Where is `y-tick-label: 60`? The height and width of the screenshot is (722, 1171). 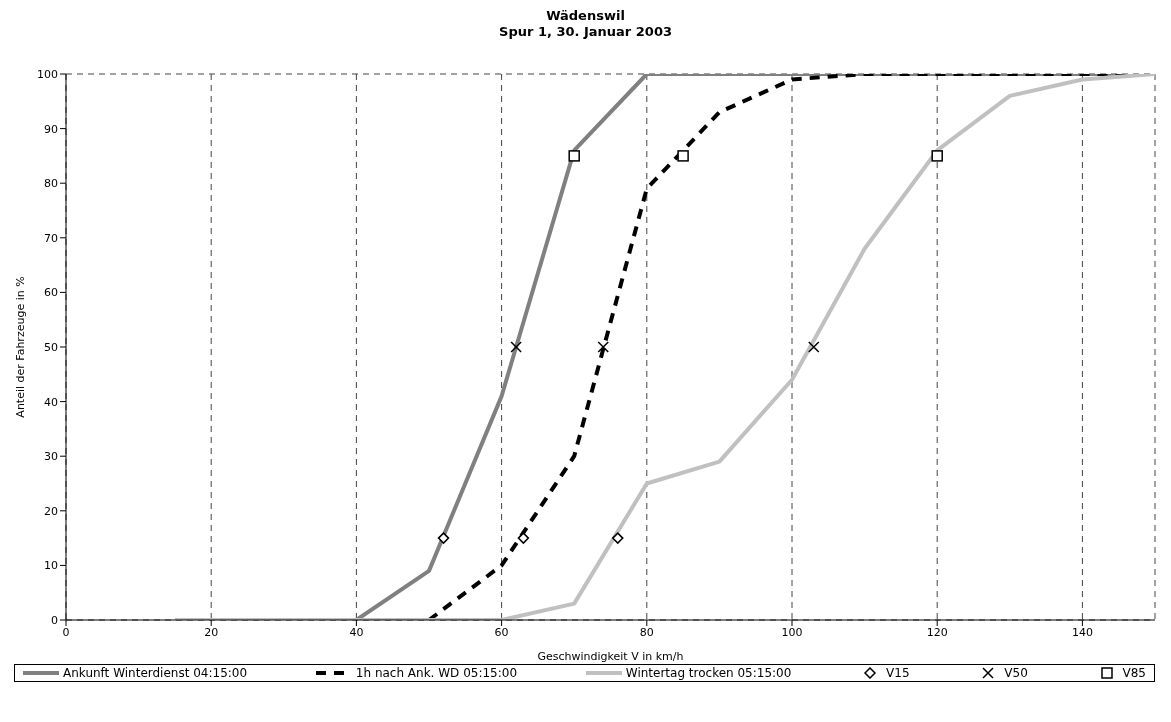
y-tick-label: 60 is located at coordinates (51, 293).